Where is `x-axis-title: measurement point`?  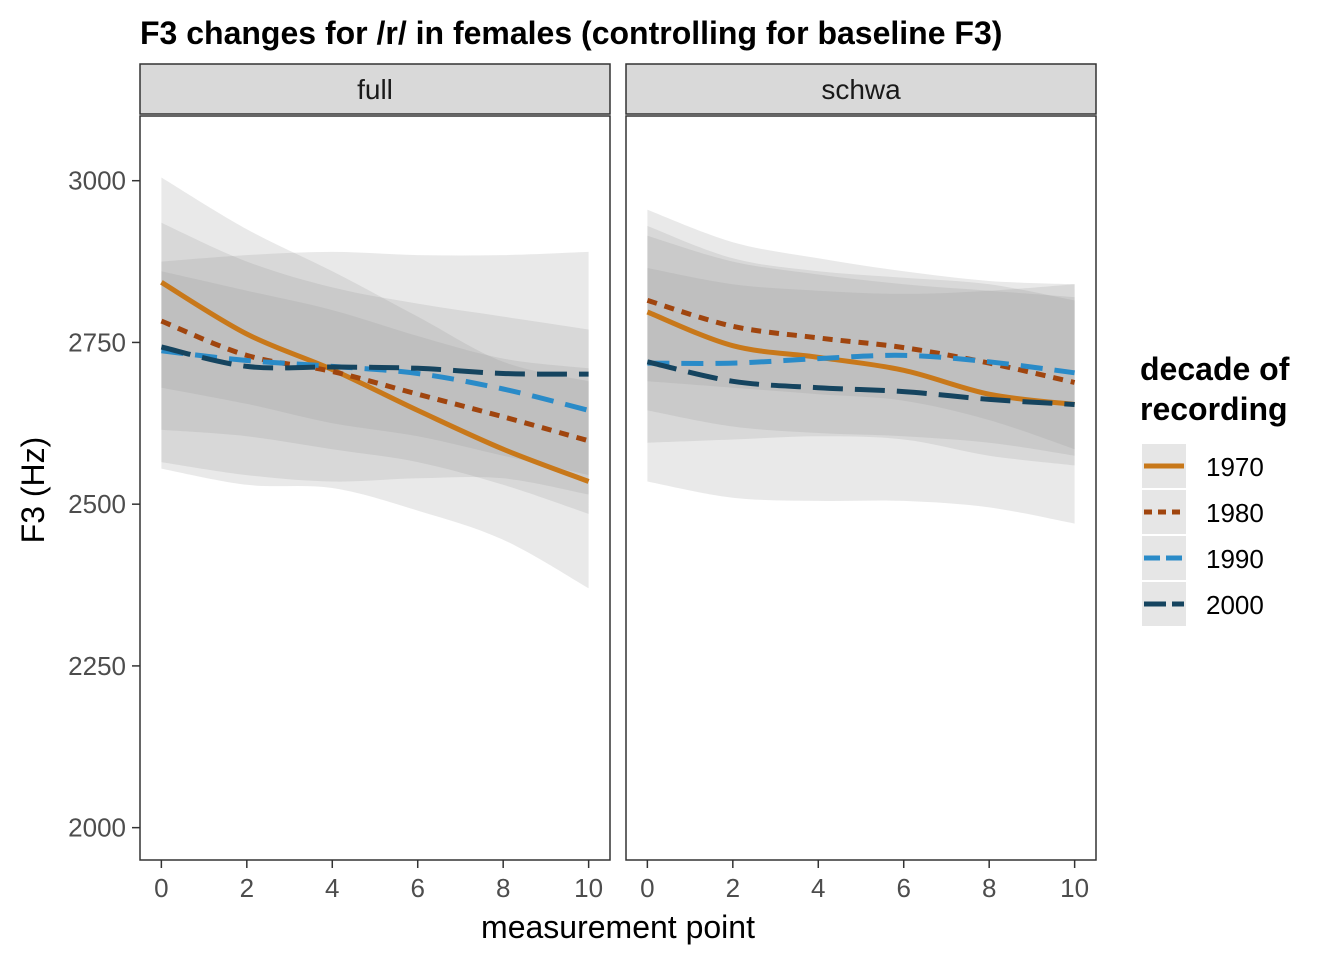 x-axis-title: measurement point is located at coordinates (618, 927).